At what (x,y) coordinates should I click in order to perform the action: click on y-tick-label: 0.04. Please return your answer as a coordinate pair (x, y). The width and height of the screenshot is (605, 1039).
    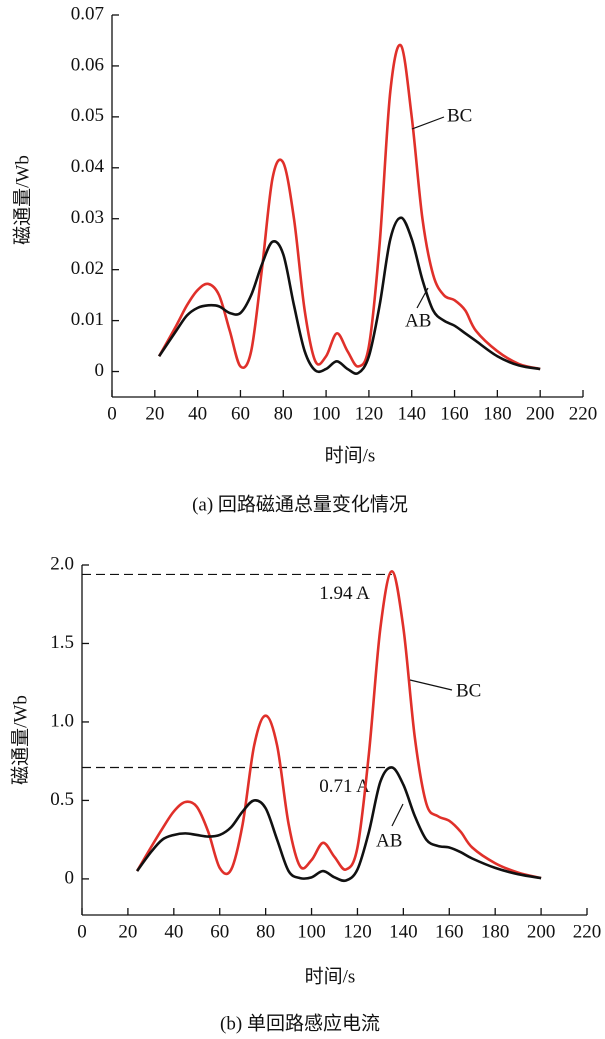
    Looking at the image, I should click on (88, 166).